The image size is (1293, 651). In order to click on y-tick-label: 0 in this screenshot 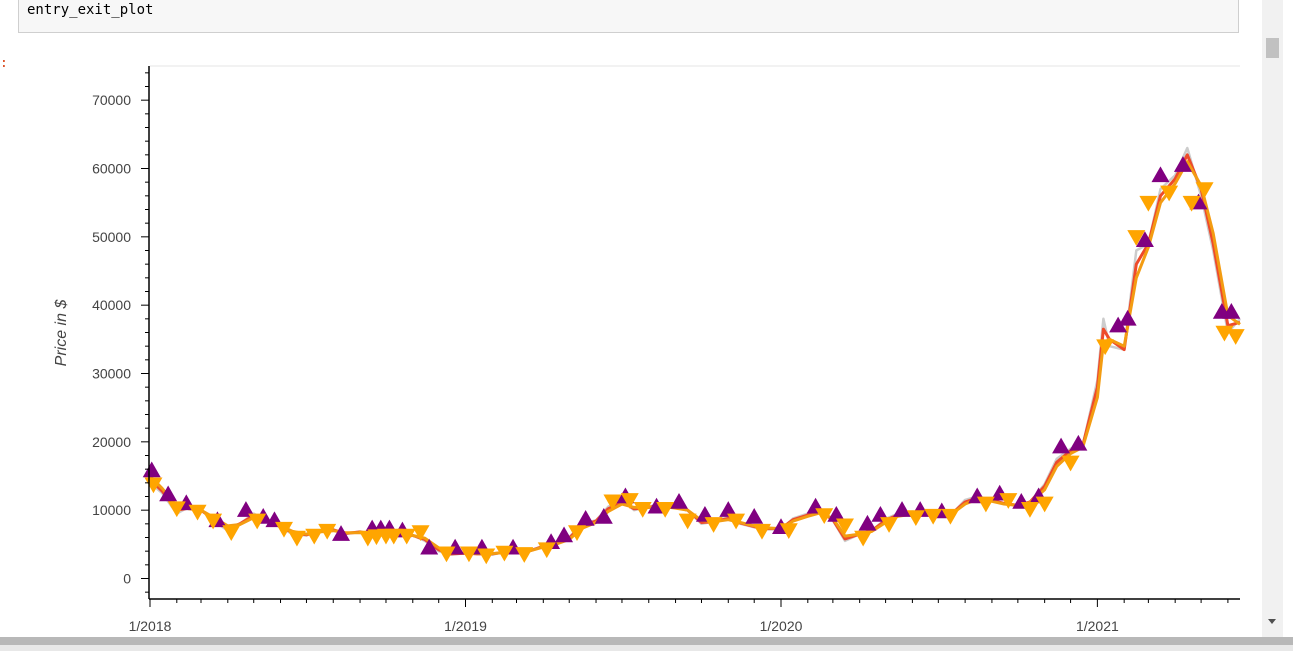, I will do `click(127, 579)`.